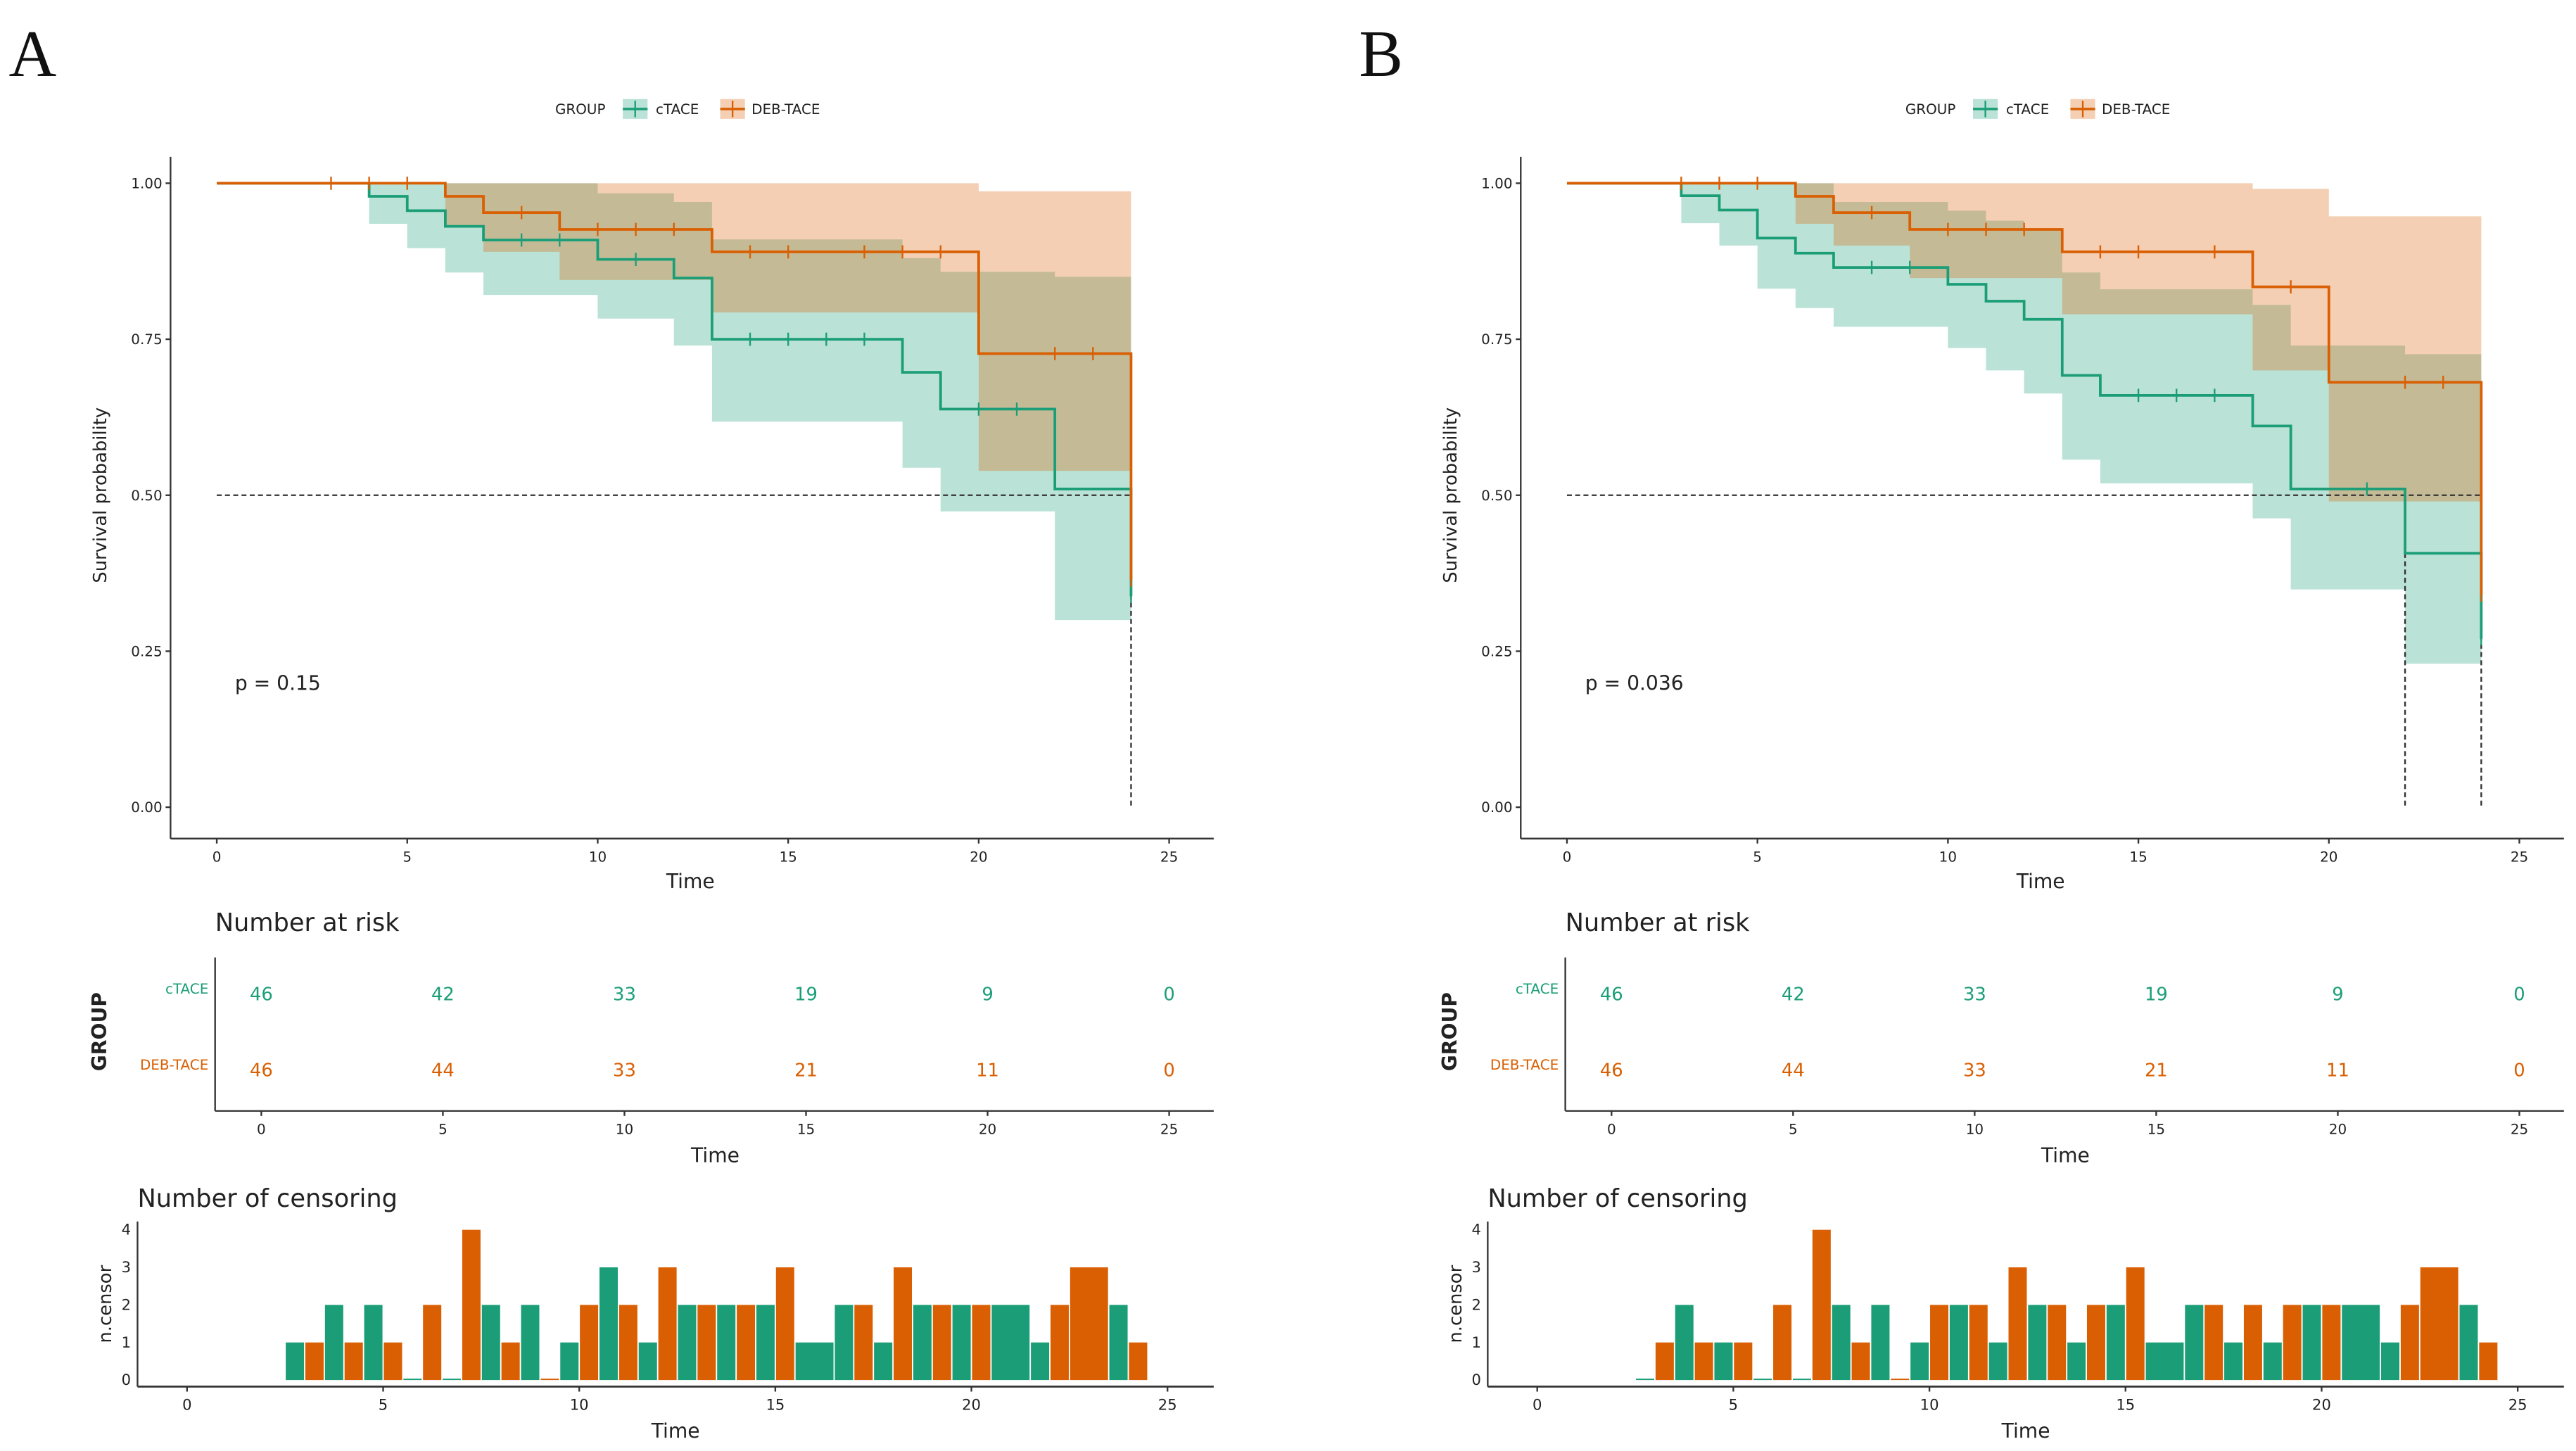 This screenshot has width=2576, height=1451. Describe the element at coordinates (1455, 1304) in the screenshot. I see `censor-y-axis-title: n.censor` at that location.